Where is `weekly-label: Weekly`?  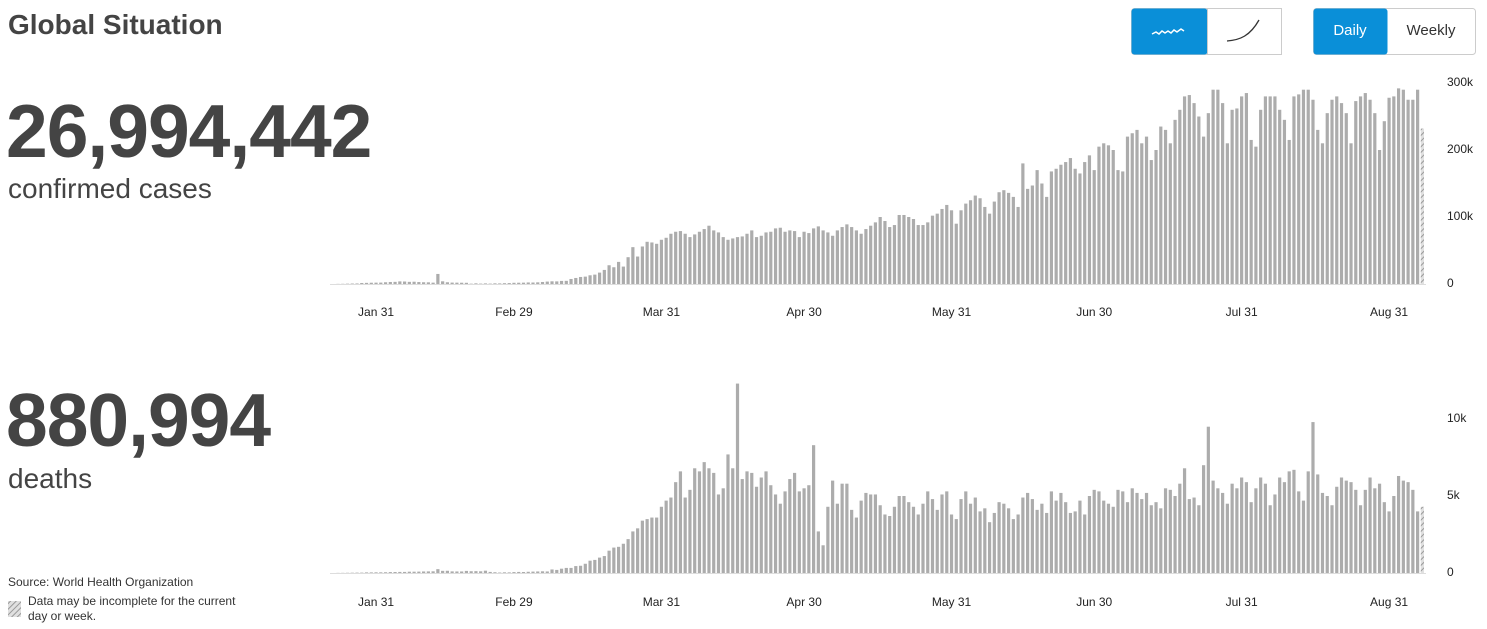 weekly-label: Weekly is located at coordinates (1431, 30).